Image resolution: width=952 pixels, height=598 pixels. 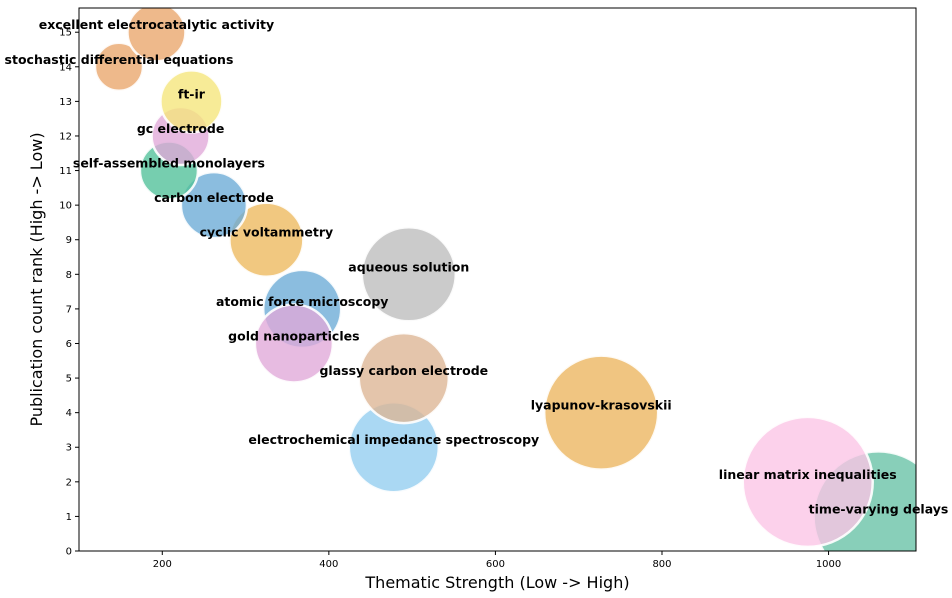 I want to click on y-tick-label-10: 10, so click(x=65, y=206).